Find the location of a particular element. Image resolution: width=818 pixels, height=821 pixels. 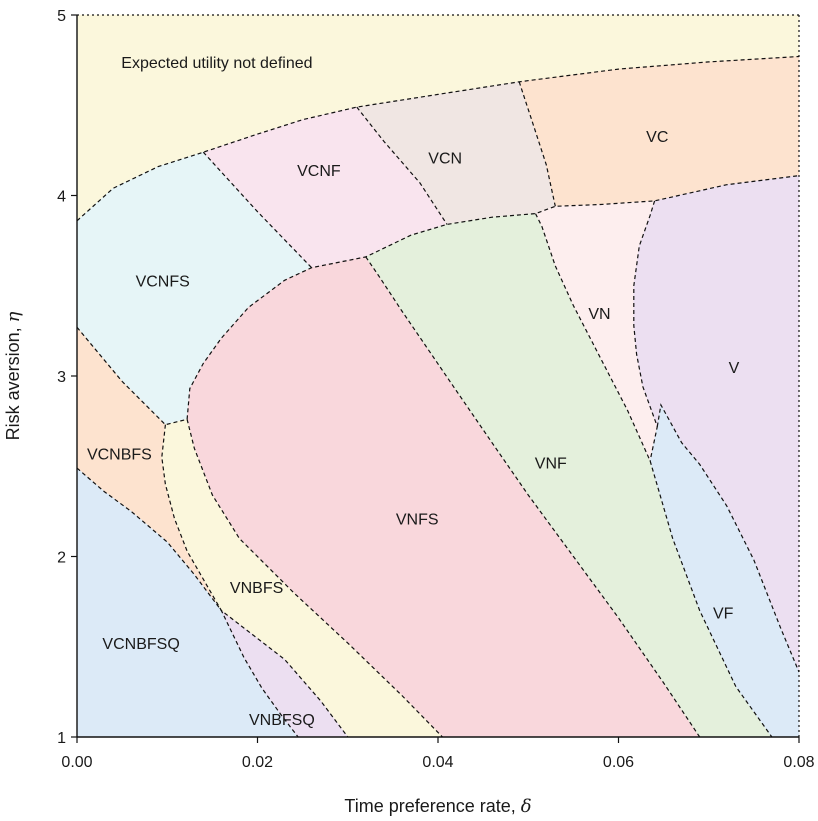

x-tick-label: 0.00 is located at coordinates (76, 762).